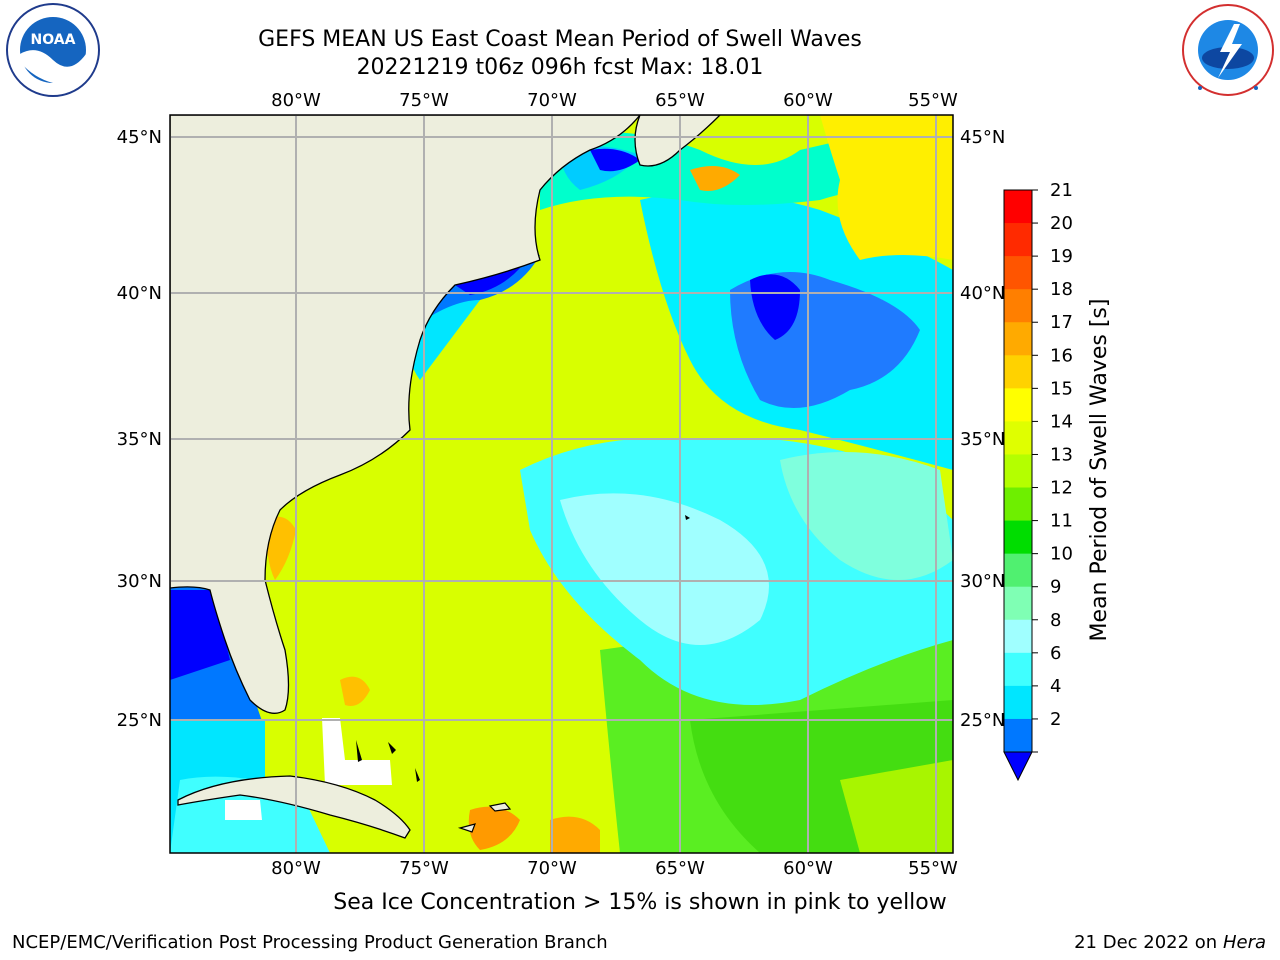  I want to click on colorbar-tick-label: 16, so click(1061, 355).